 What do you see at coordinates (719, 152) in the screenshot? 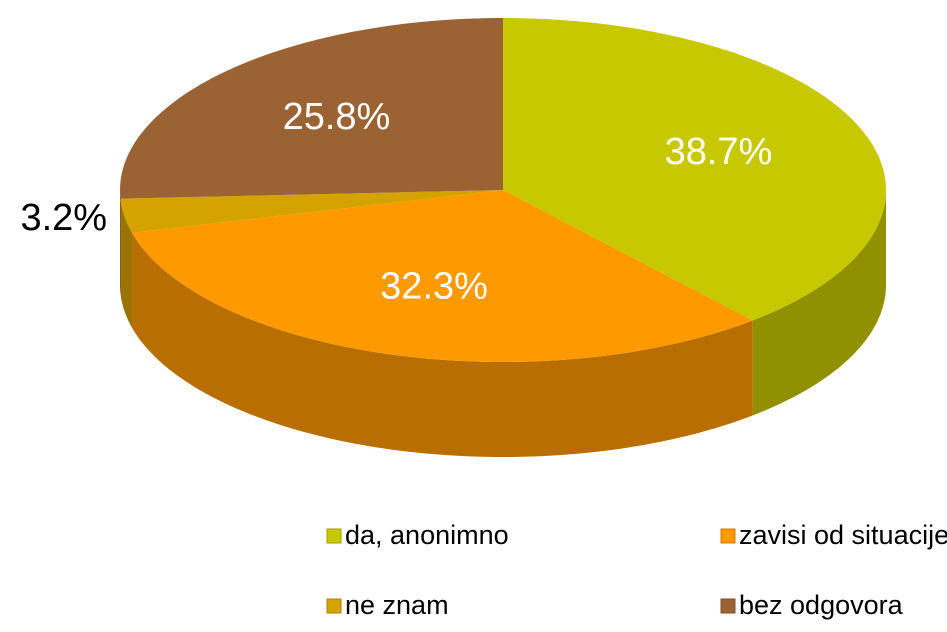
I see `data-label: 38.7%` at bounding box center [719, 152].